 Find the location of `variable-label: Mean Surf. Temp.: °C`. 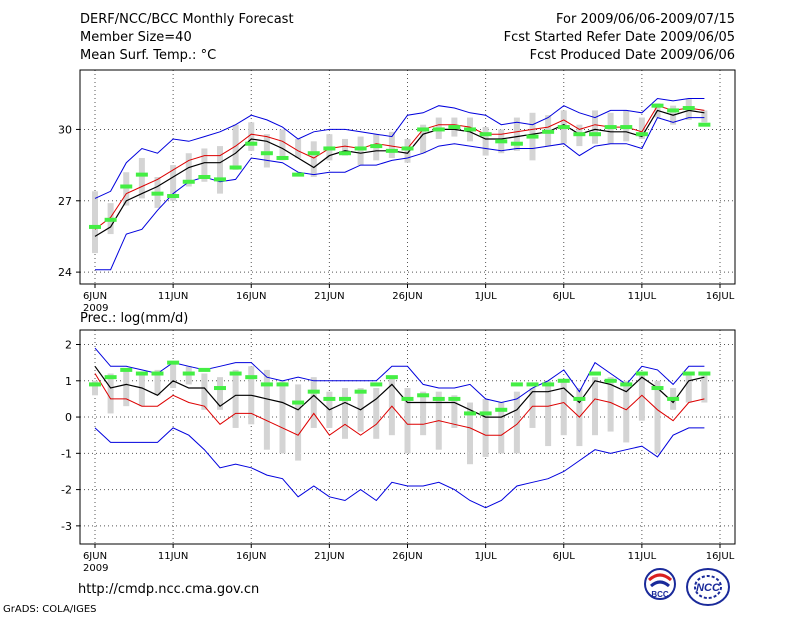

variable-label: Mean Surf. Temp.: °C is located at coordinates (148, 55).